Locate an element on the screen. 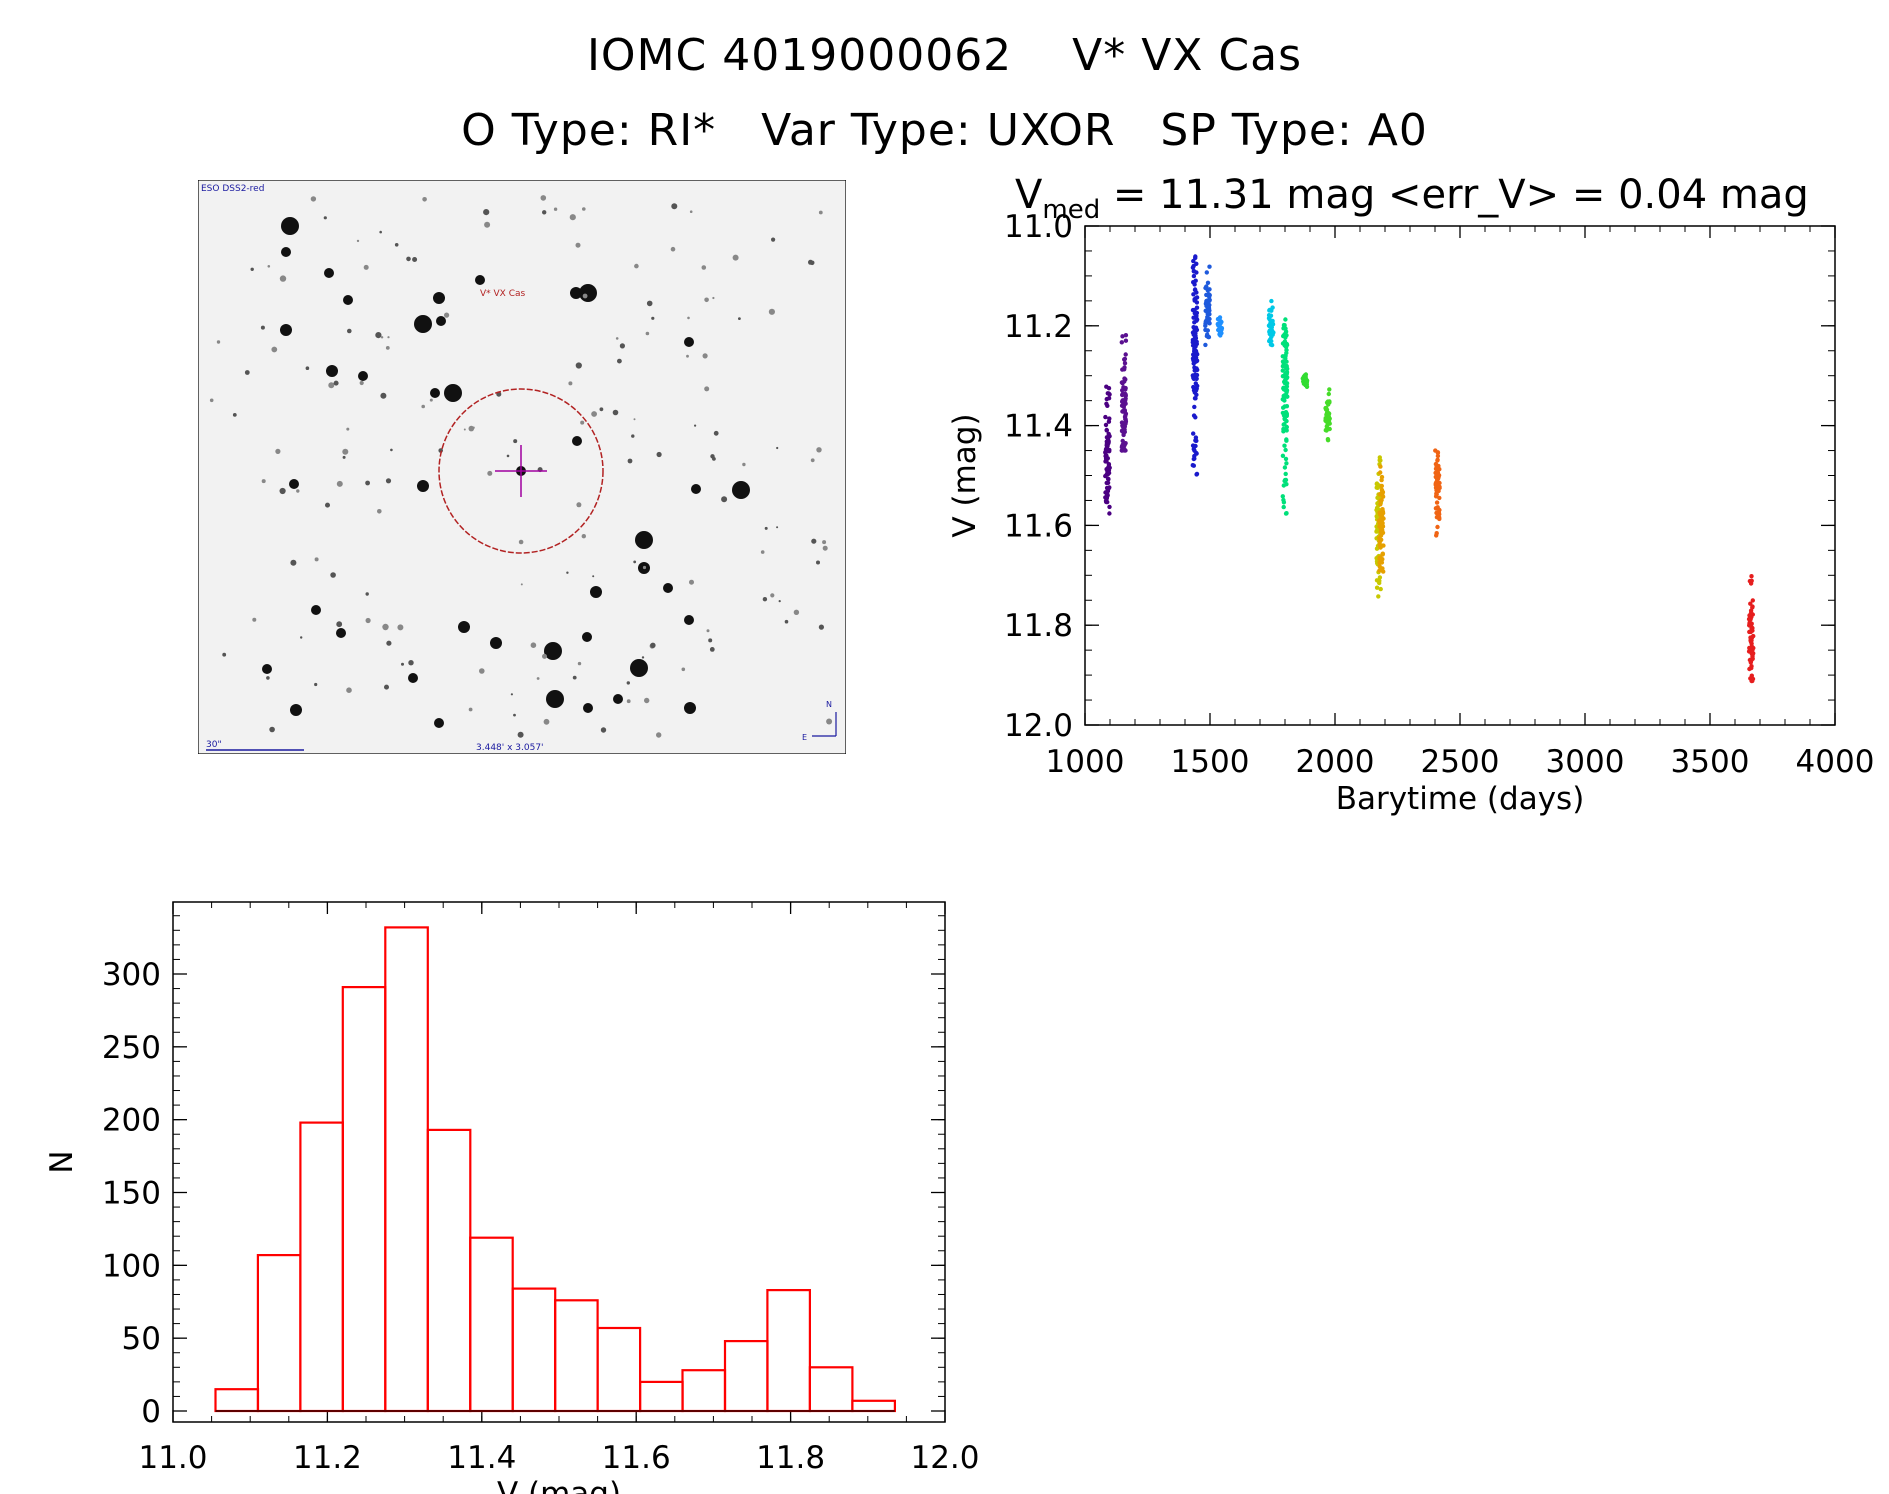 This screenshot has height=1494, width=1889. hist-ytick-label: 0 is located at coordinates (151, 1412).